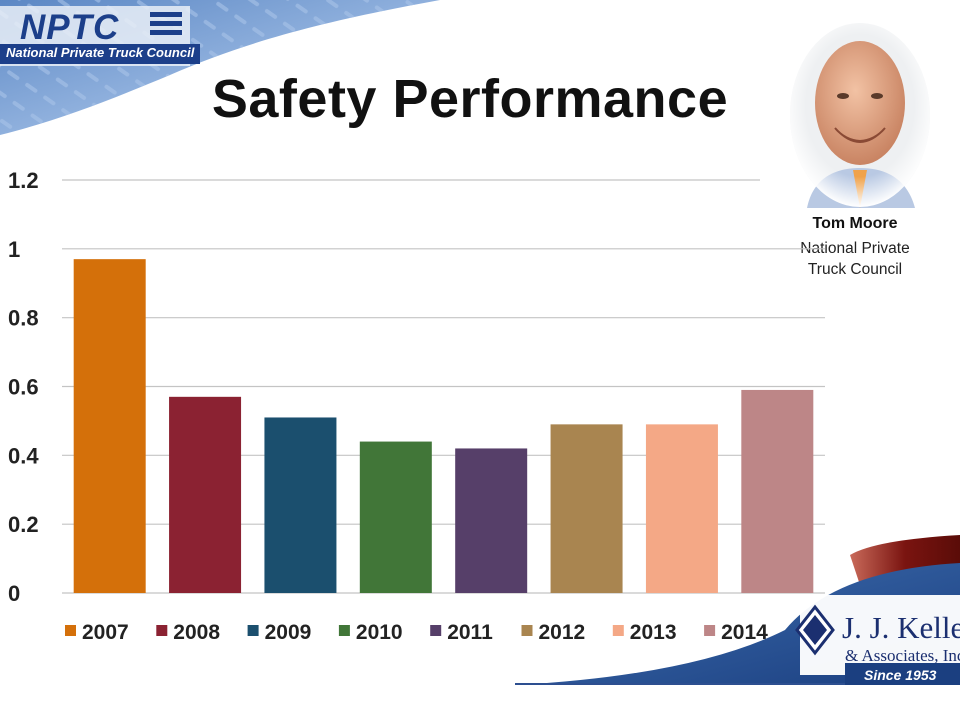 Image resolution: width=960 pixels, height=720 pixels. What do you see at coordinates (855, 259) in the screenshot?
I see `speaker-organization: National Private Truck Council` at bounding box center [855, 259].